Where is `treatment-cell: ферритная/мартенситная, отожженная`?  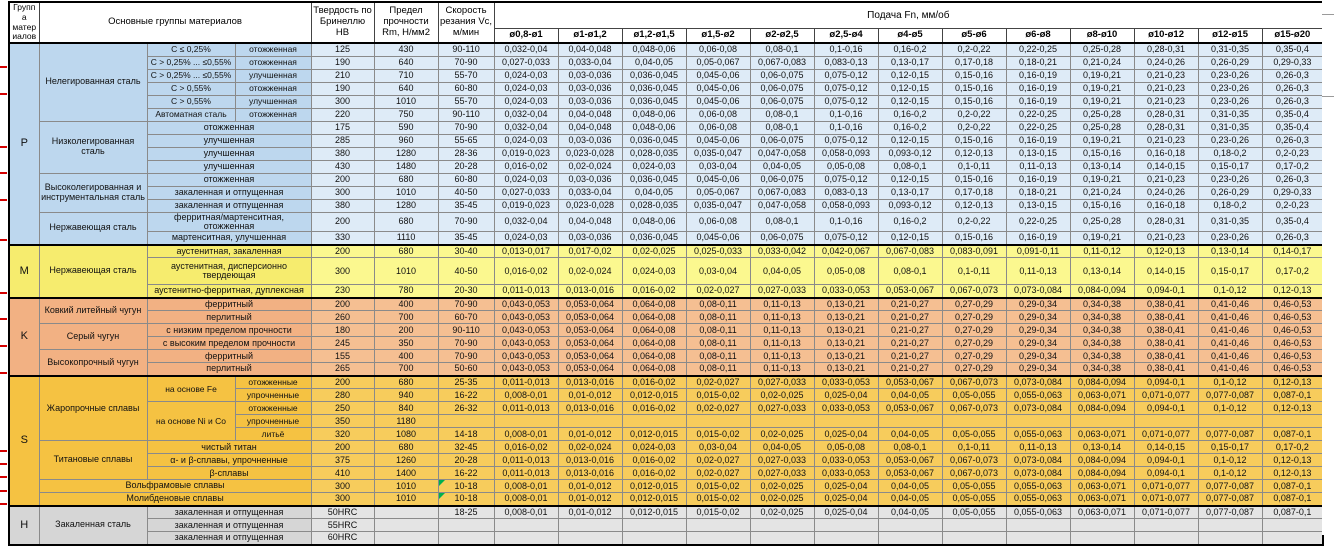
treatment-cell: ферритная/мартенситная, отожженная is located at coordinates (229, 222).